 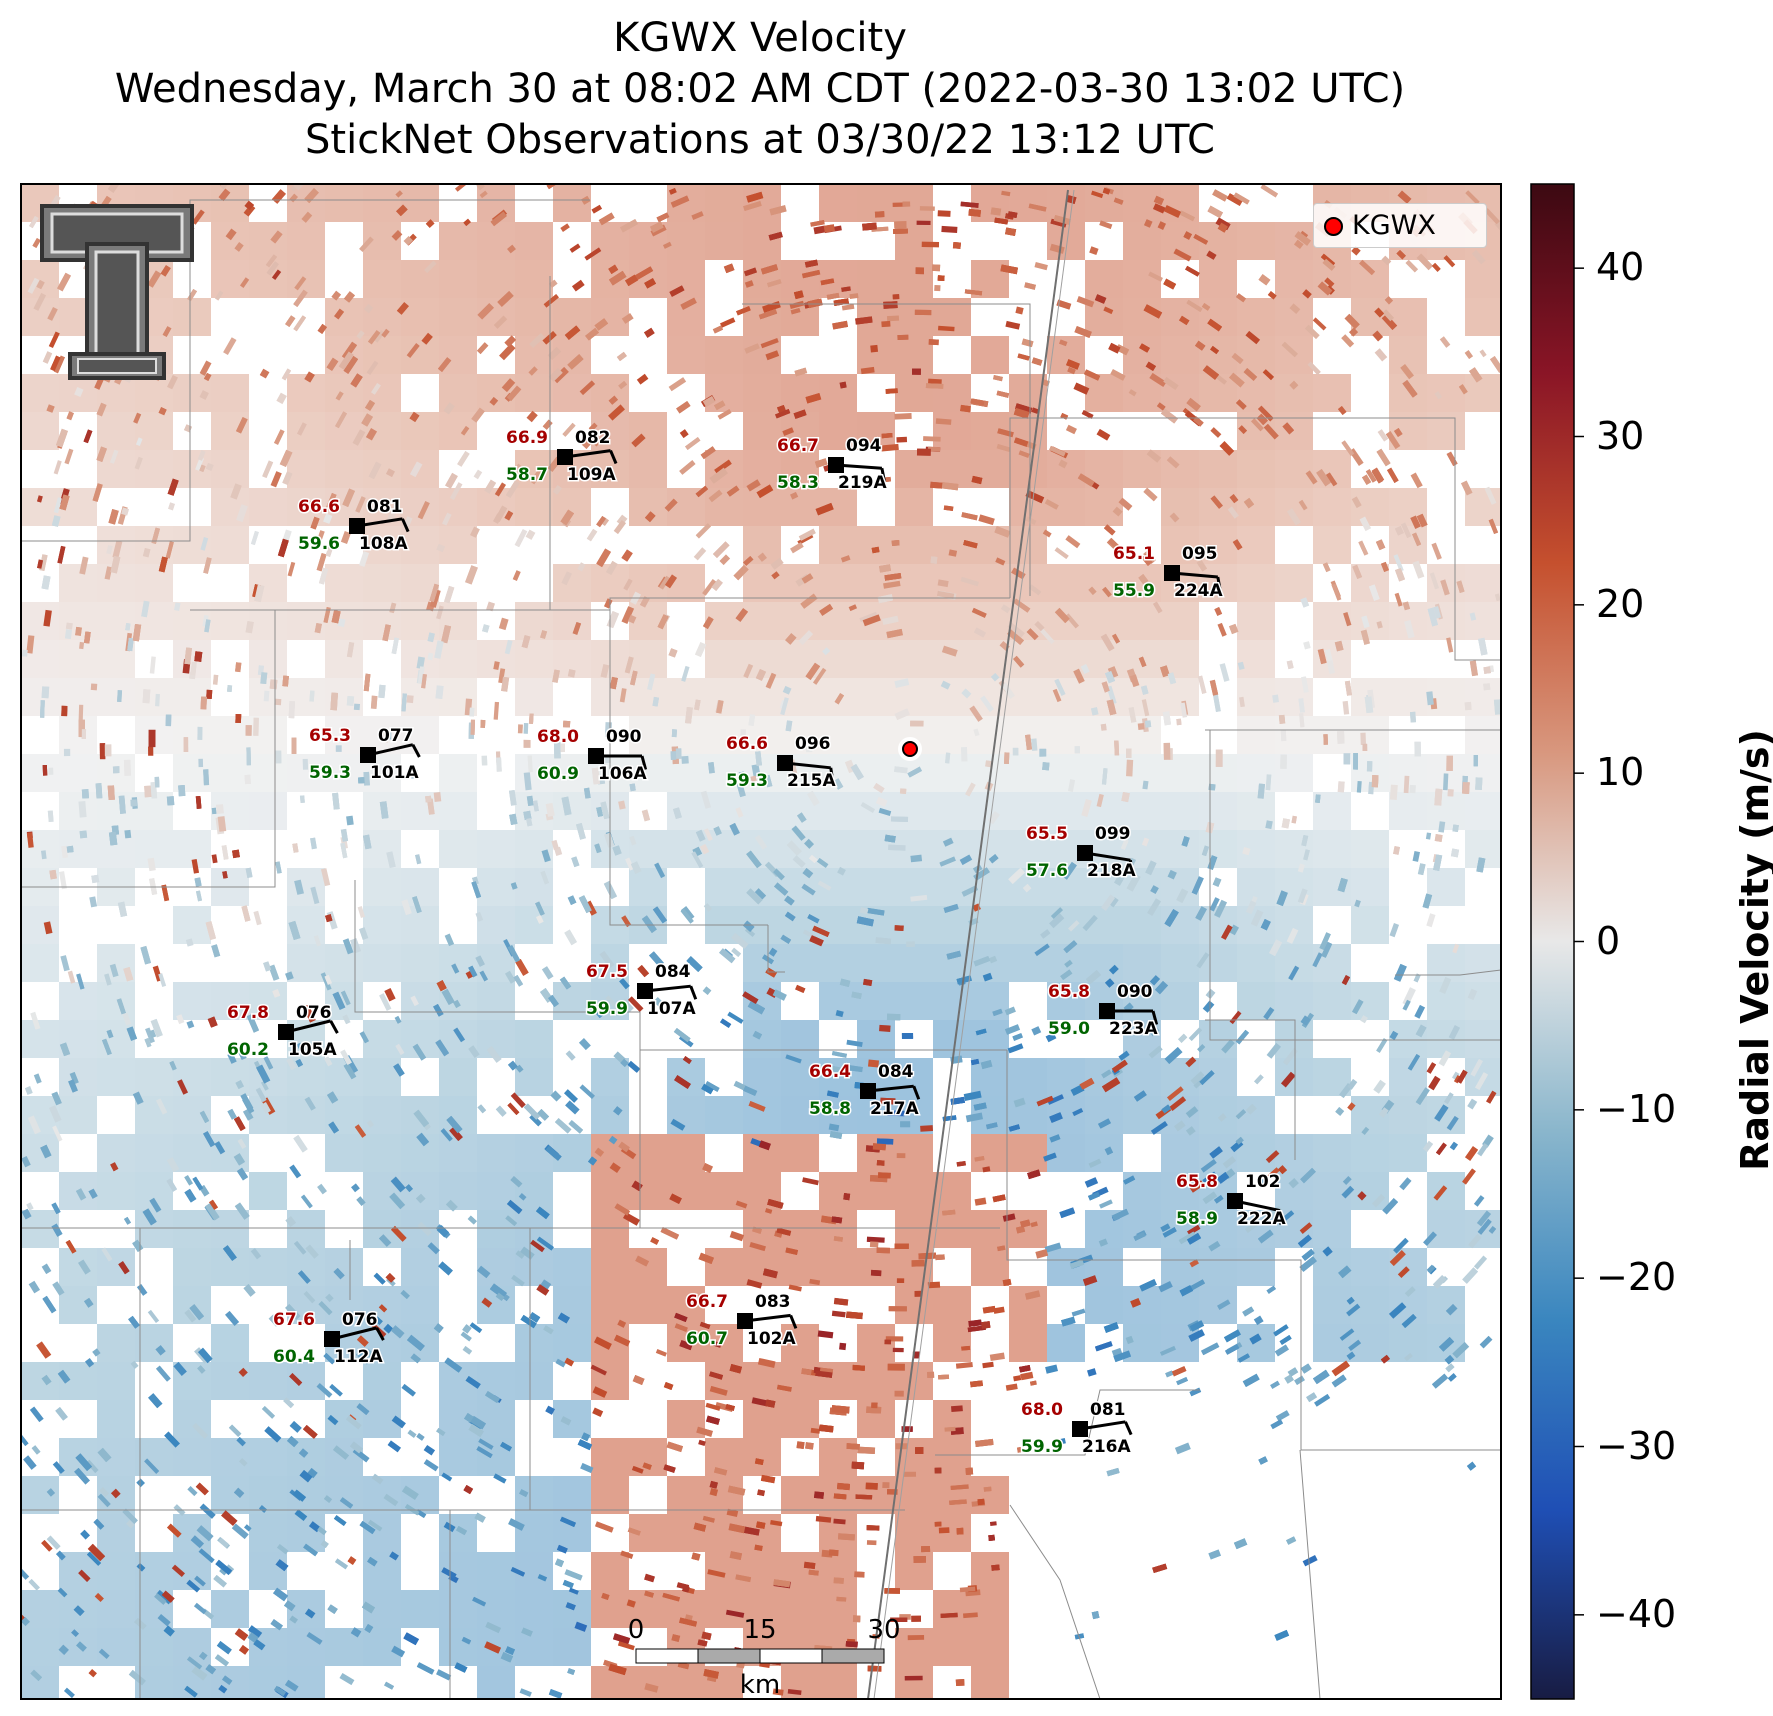 I want to click on station-224A: 65.1 095 55.9 224A, so click(x=1168, y=573).